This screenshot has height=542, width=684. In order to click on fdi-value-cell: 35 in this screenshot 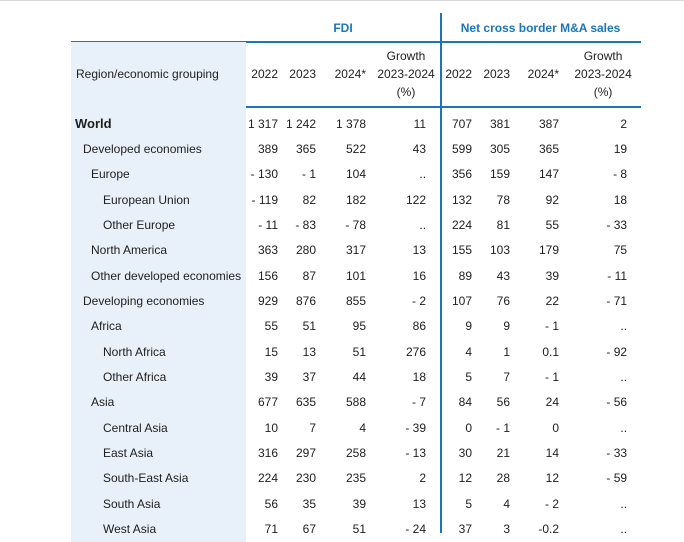, I will do `click(309, 503)`.